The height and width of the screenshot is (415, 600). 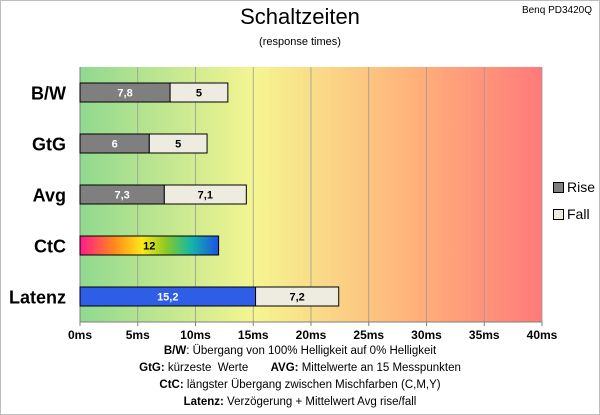 What do you see at coordinates (578, 214) in the screenshot?
I see `legend-label-fall: Fall` at bounding box center [578, 214].